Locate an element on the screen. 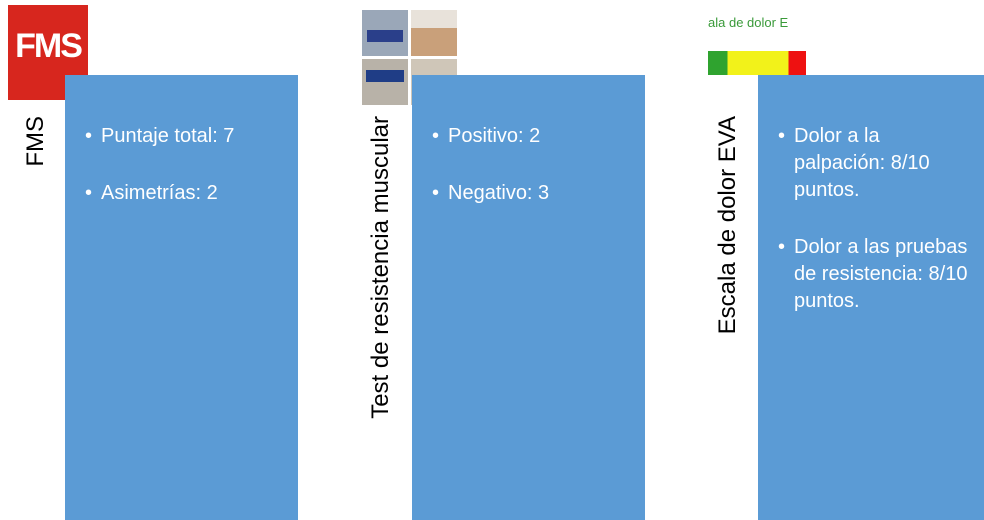 Image resolution: width=984 pixels, height=520 pixels. logo-text: ala de dolor E is located at coordinates (748, 22).